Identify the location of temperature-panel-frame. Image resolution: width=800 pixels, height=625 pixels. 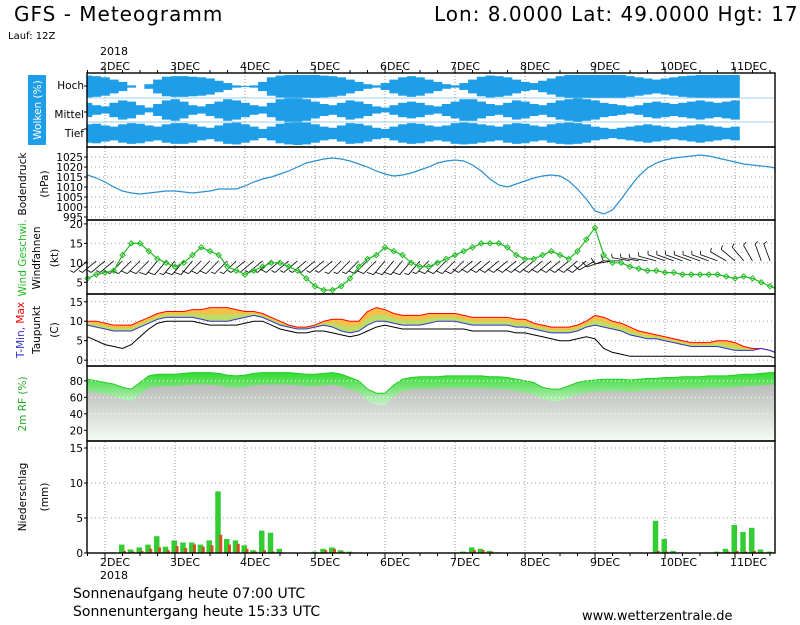
(431, 330).